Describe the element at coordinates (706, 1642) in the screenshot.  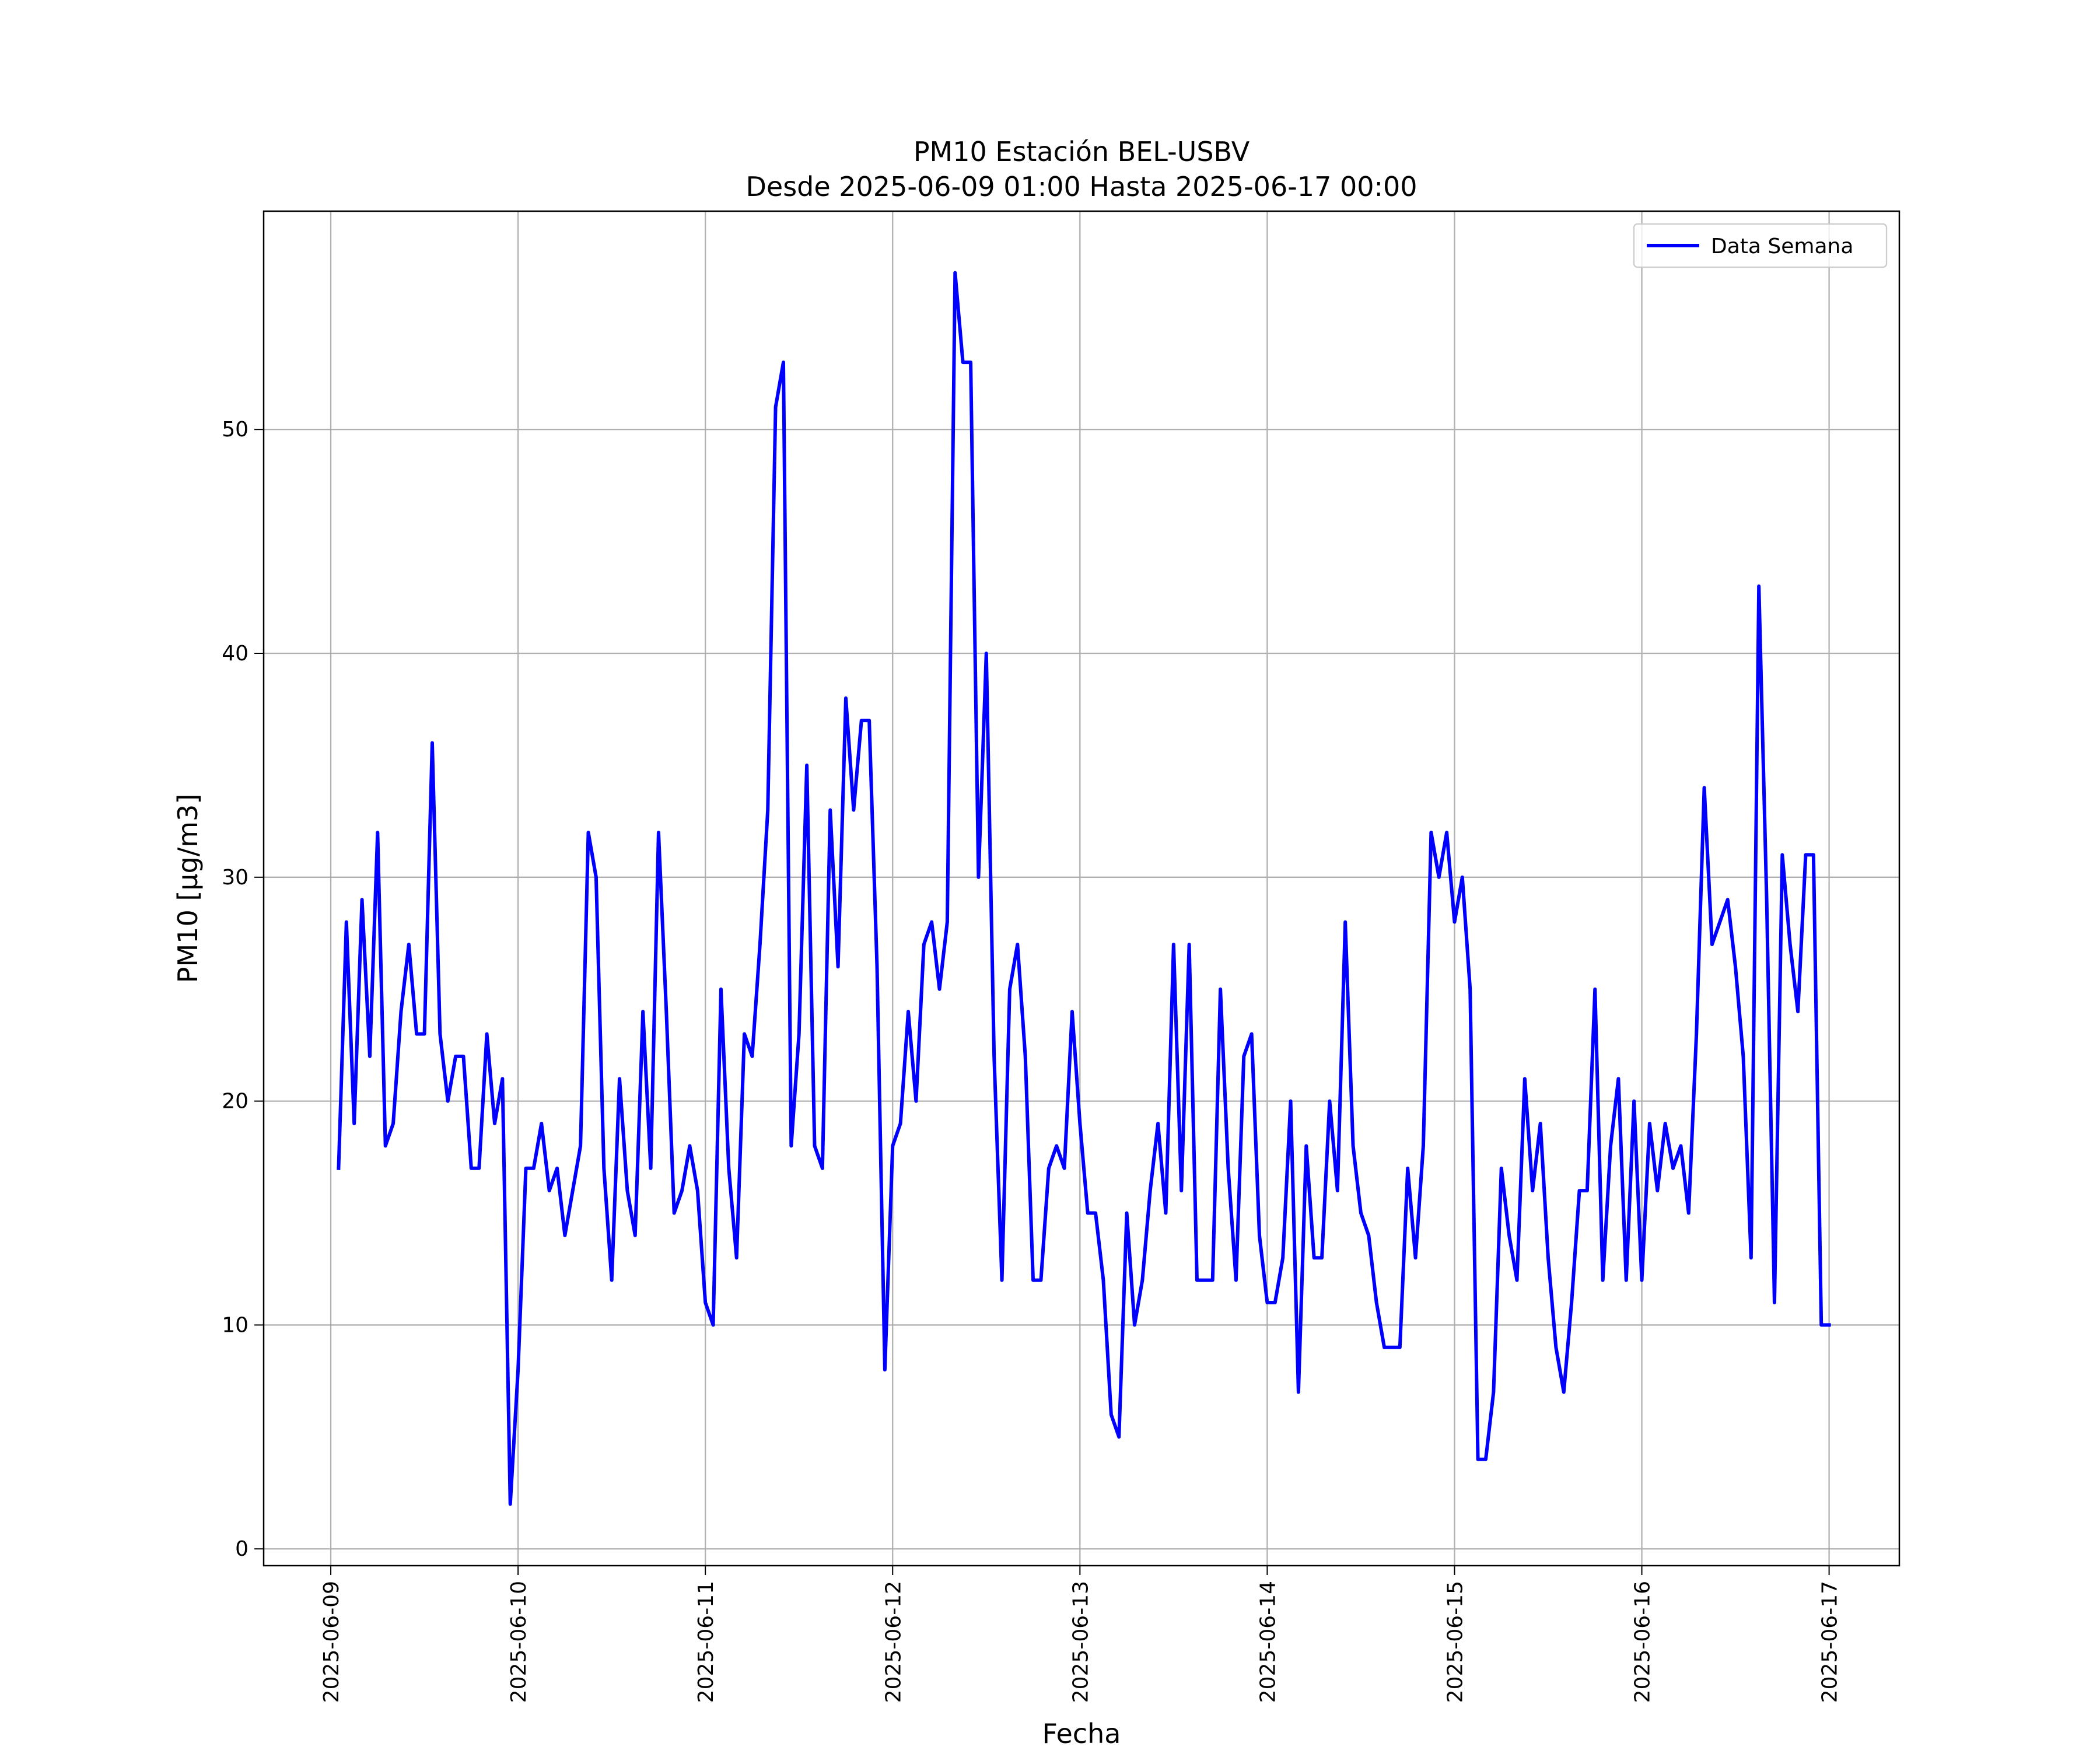
I see `x-tick-label: 2025-06-11` at that location.